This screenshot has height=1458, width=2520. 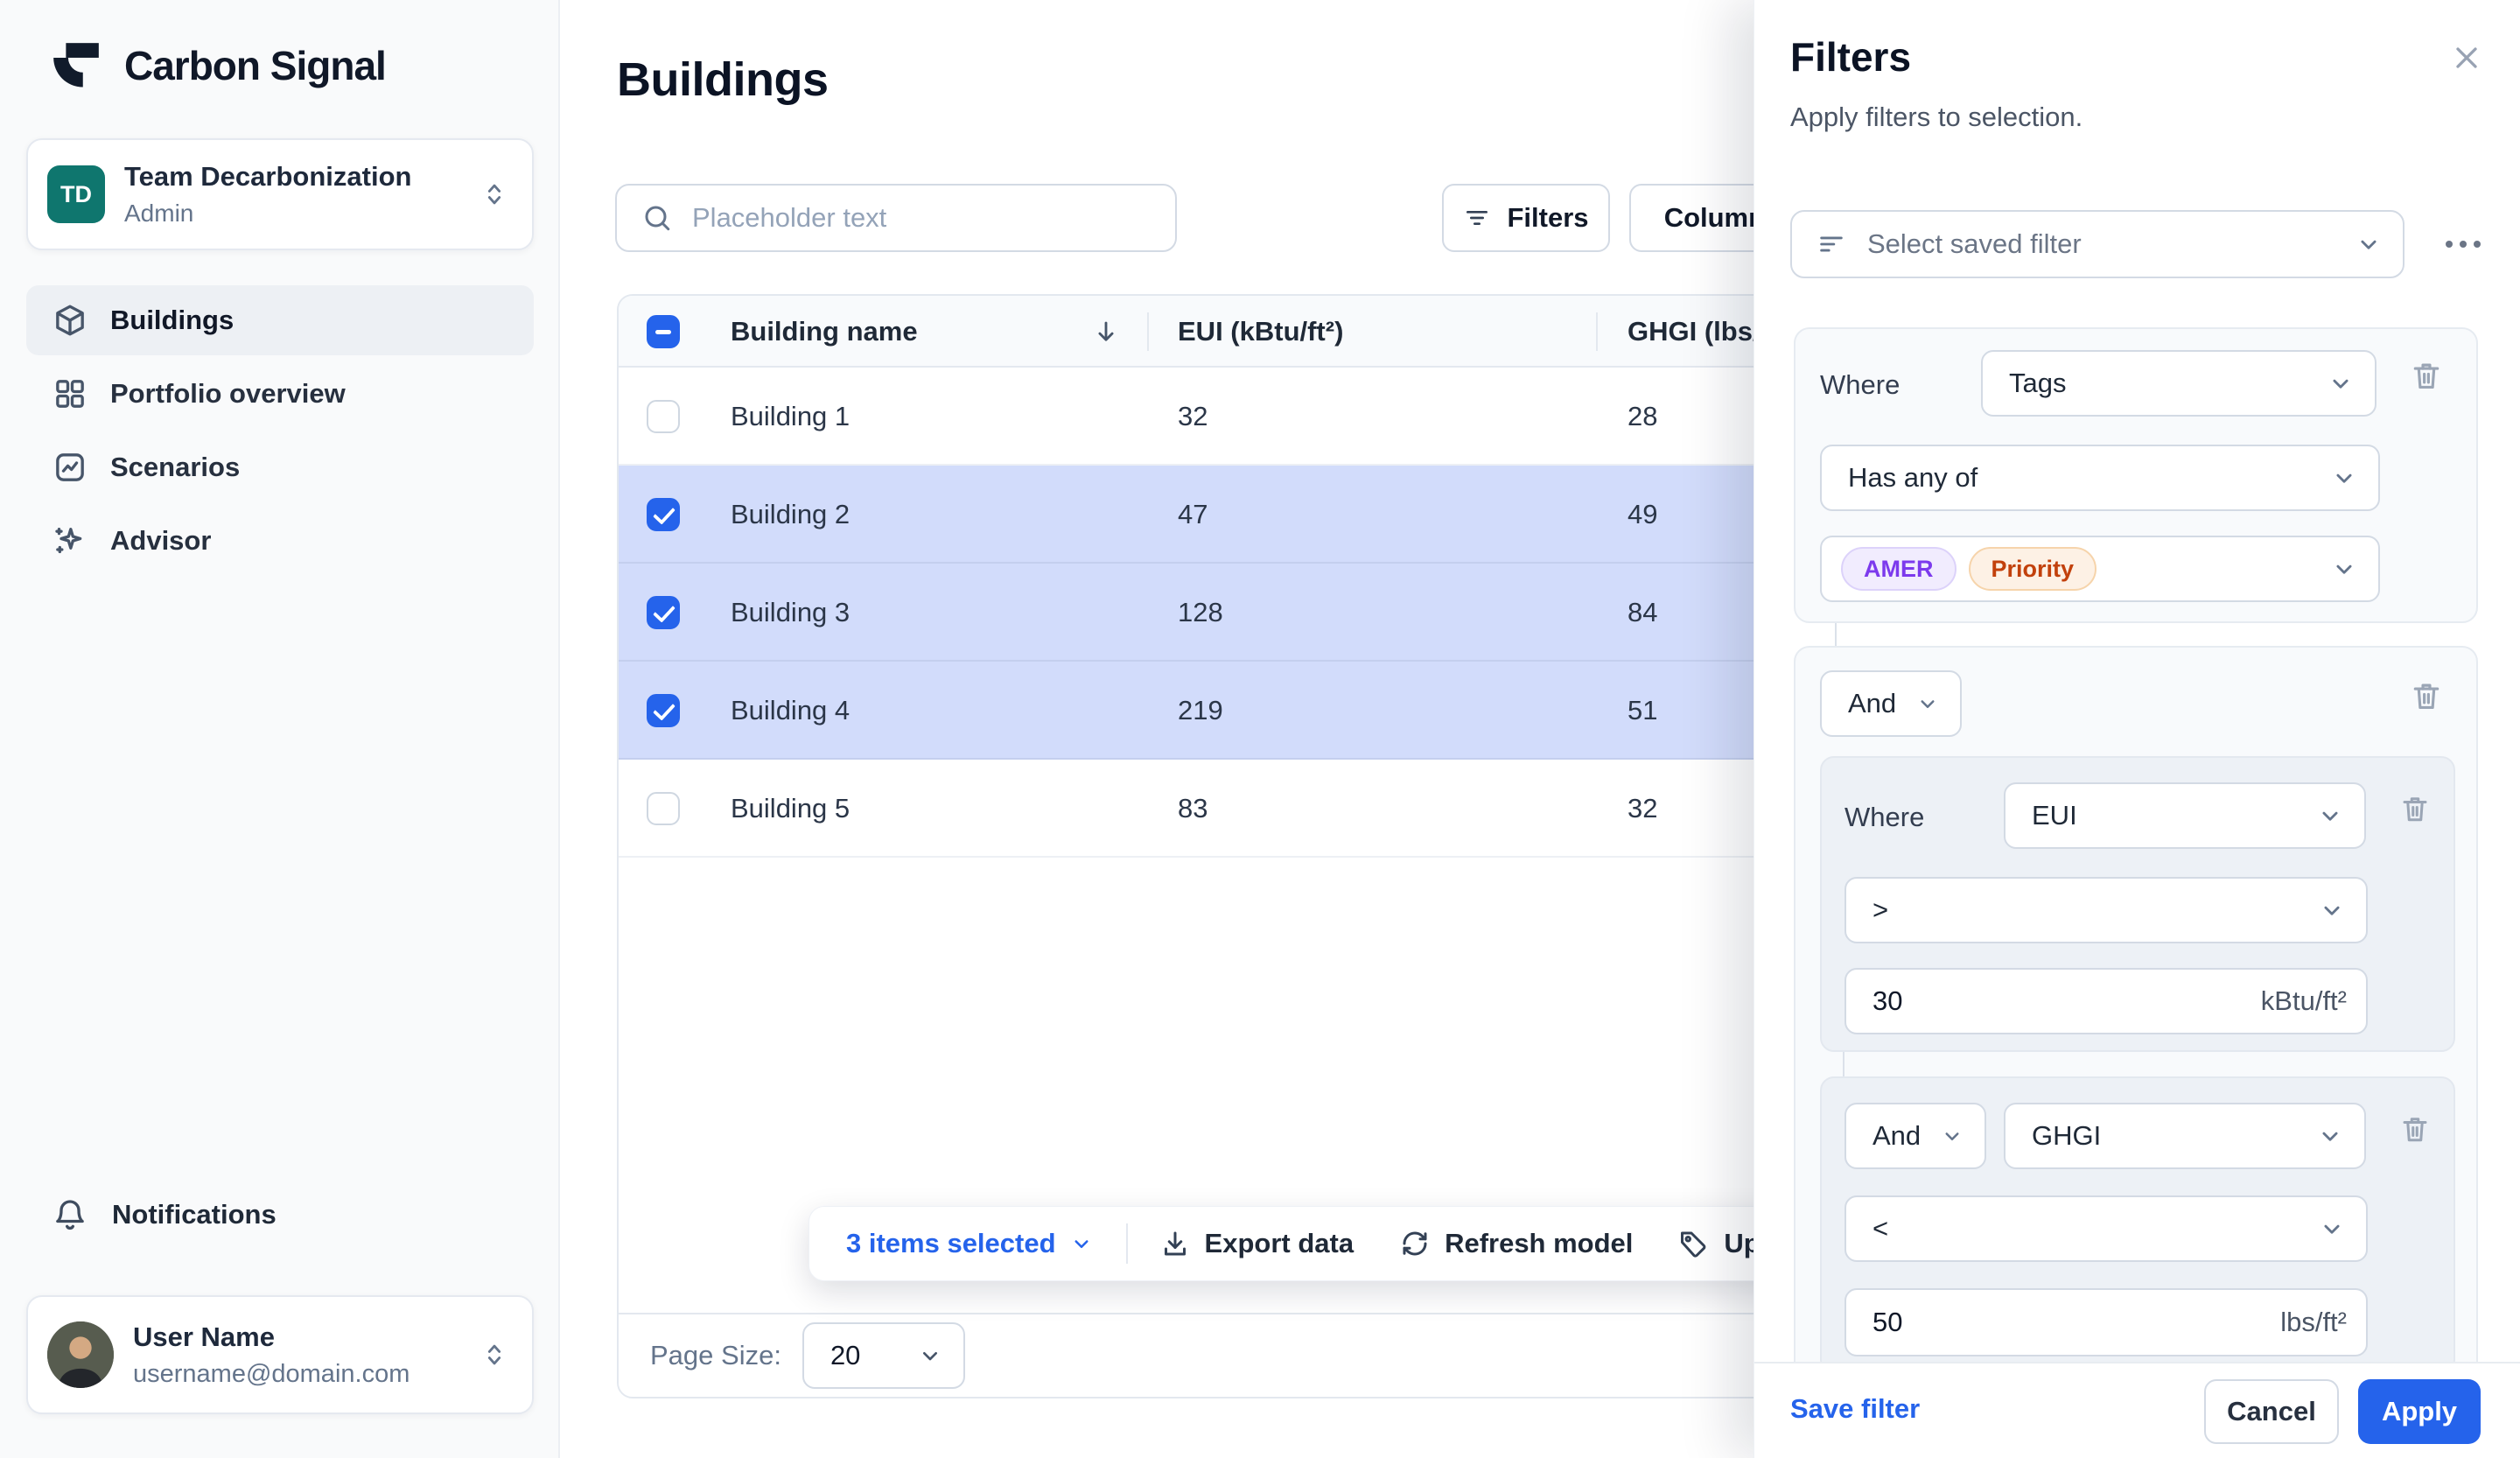 What do you see at coordinates (204, 1336) in the screenshot?
I see `user-name: User Name` at bounding box center [204, 1336].